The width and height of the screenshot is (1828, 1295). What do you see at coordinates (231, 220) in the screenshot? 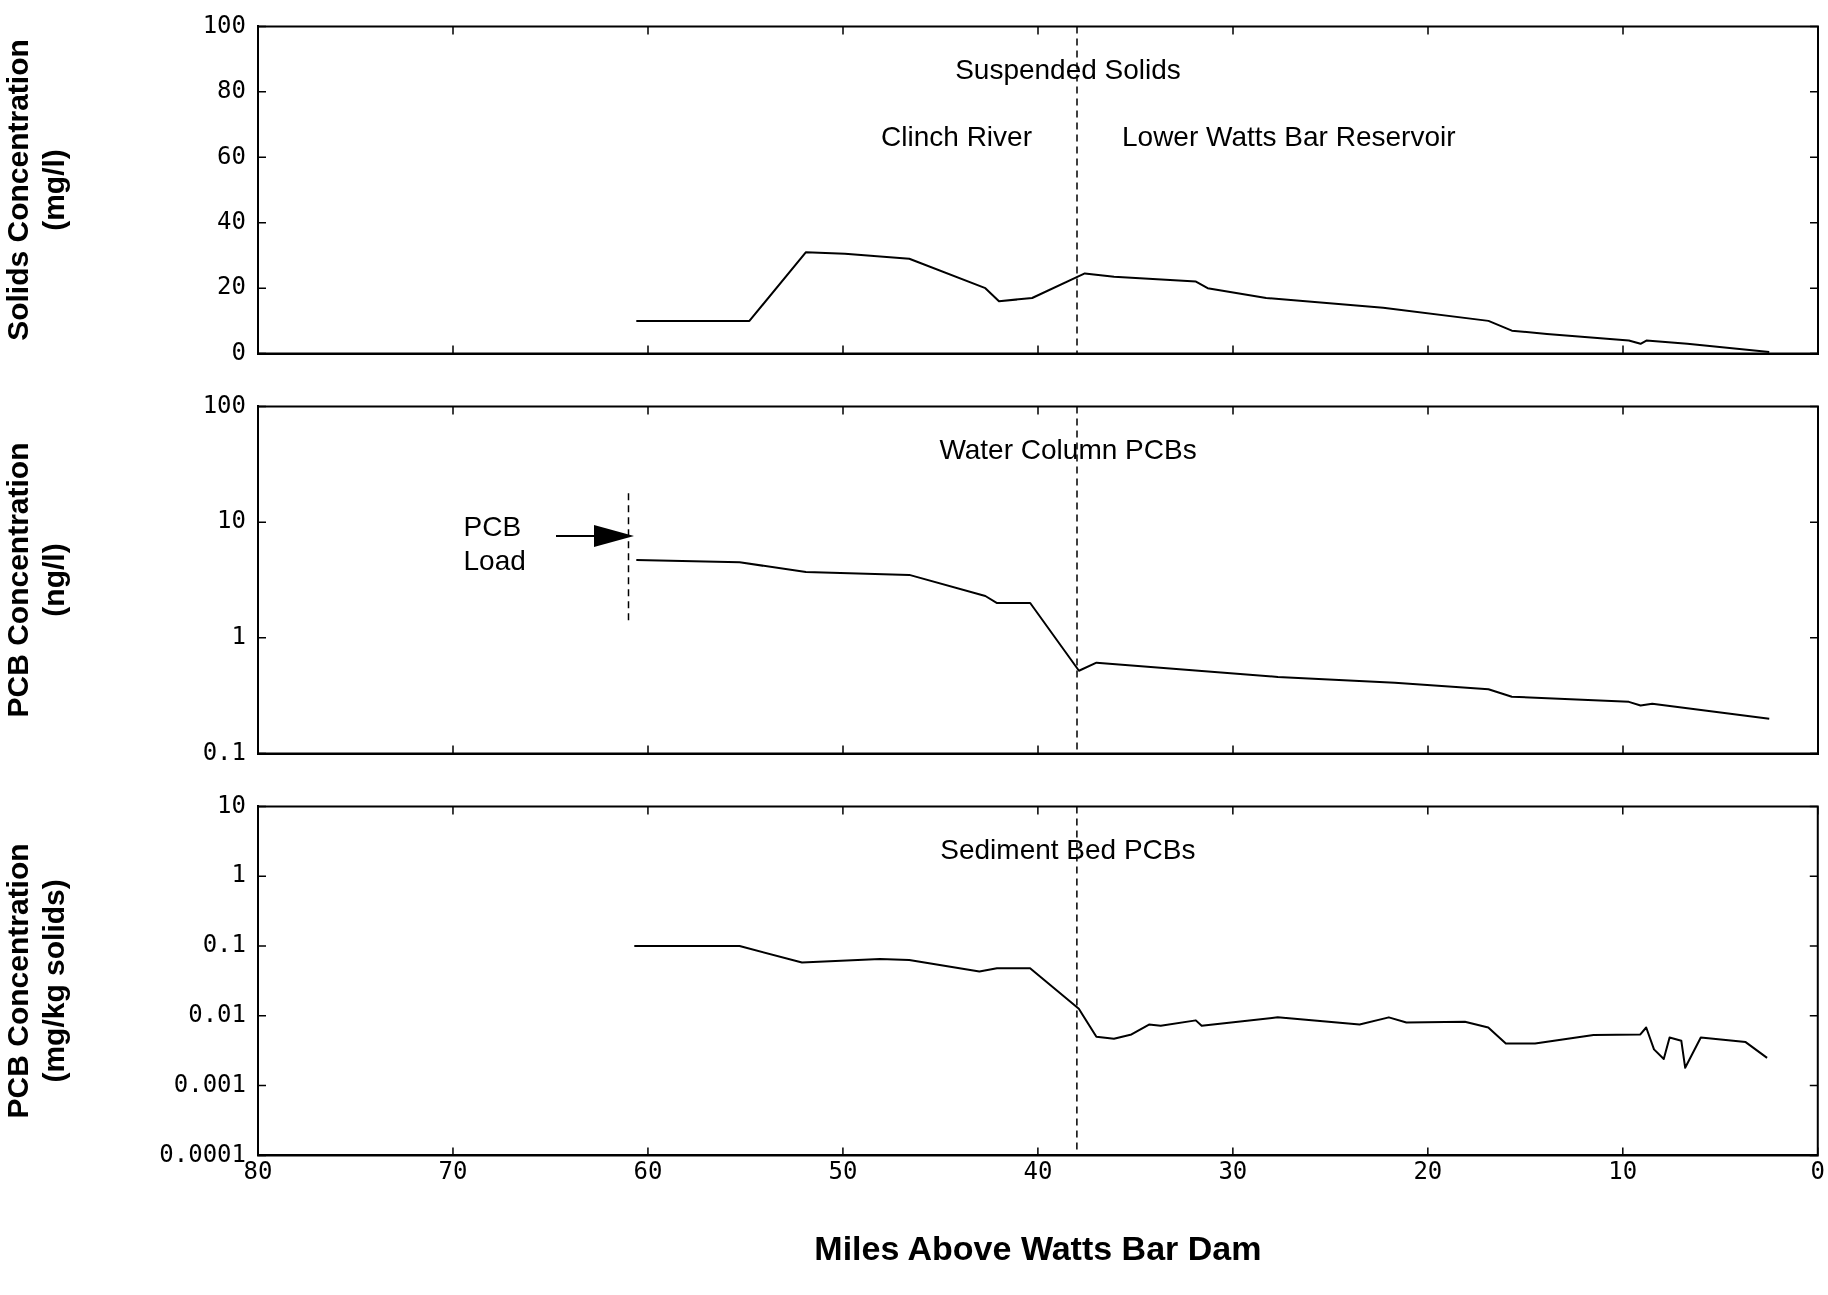
I see `y-tick-label: 40` at bounding box center [231, 220].